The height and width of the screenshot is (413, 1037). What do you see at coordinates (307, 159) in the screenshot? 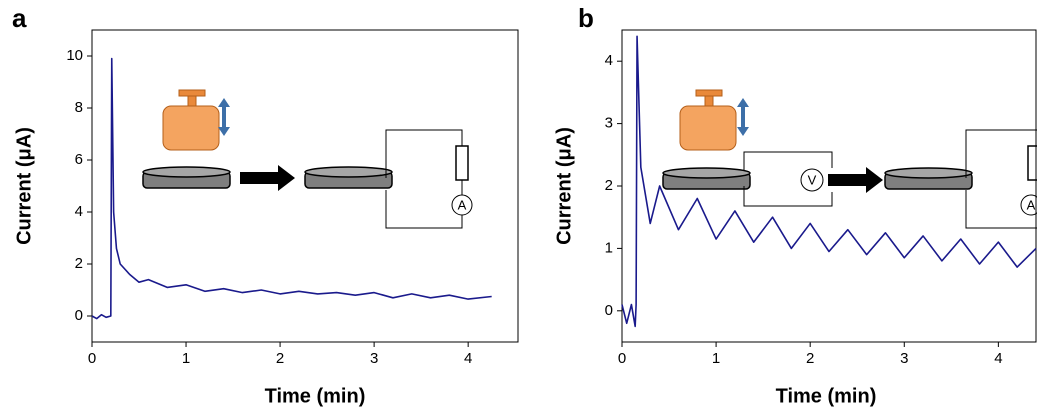
I see `inset-a` at bounding box center [307, 159].